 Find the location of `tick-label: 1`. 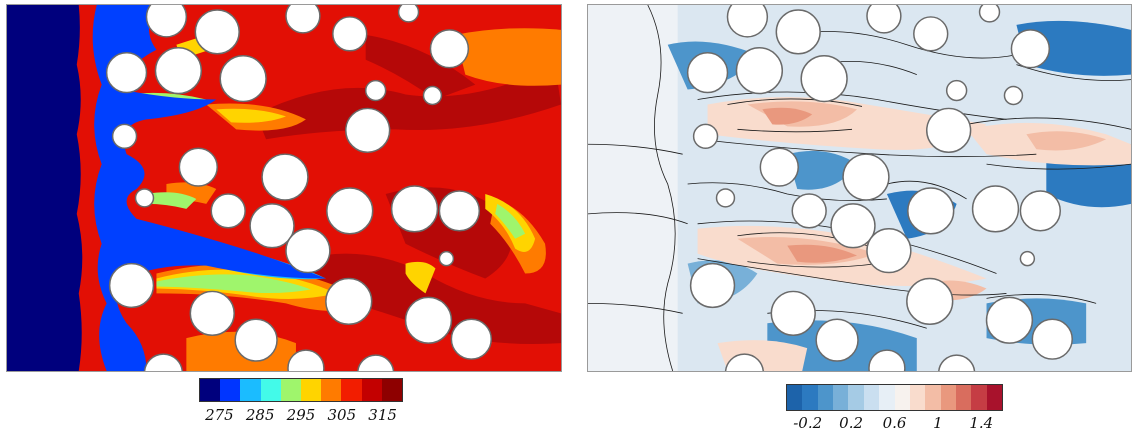

tick-label: 1 is located at coordinates (938, 423).